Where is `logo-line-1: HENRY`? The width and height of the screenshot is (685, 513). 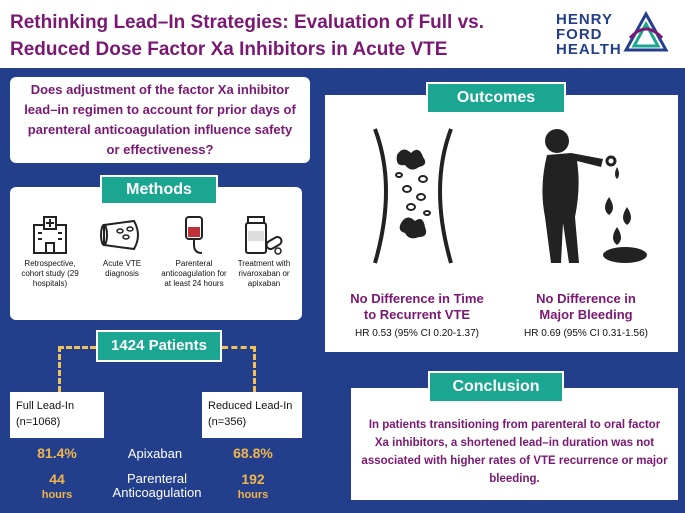
logo-line-1: HENRY is located at coordinates (584, 19).